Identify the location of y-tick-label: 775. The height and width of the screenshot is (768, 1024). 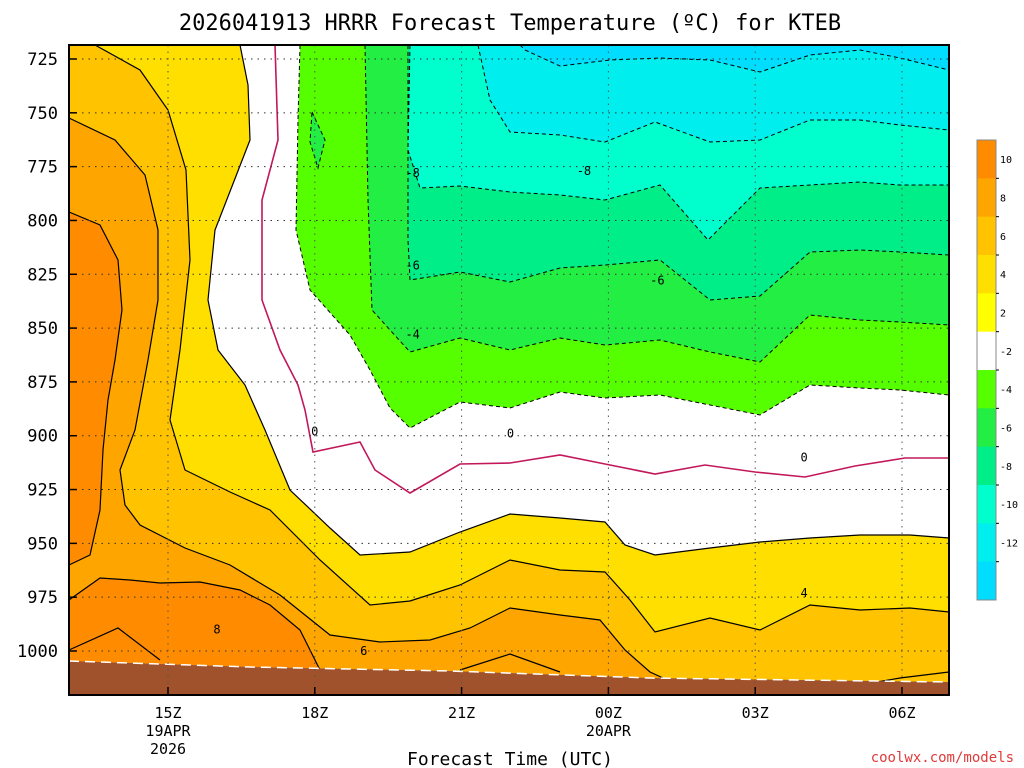
(42, 168).